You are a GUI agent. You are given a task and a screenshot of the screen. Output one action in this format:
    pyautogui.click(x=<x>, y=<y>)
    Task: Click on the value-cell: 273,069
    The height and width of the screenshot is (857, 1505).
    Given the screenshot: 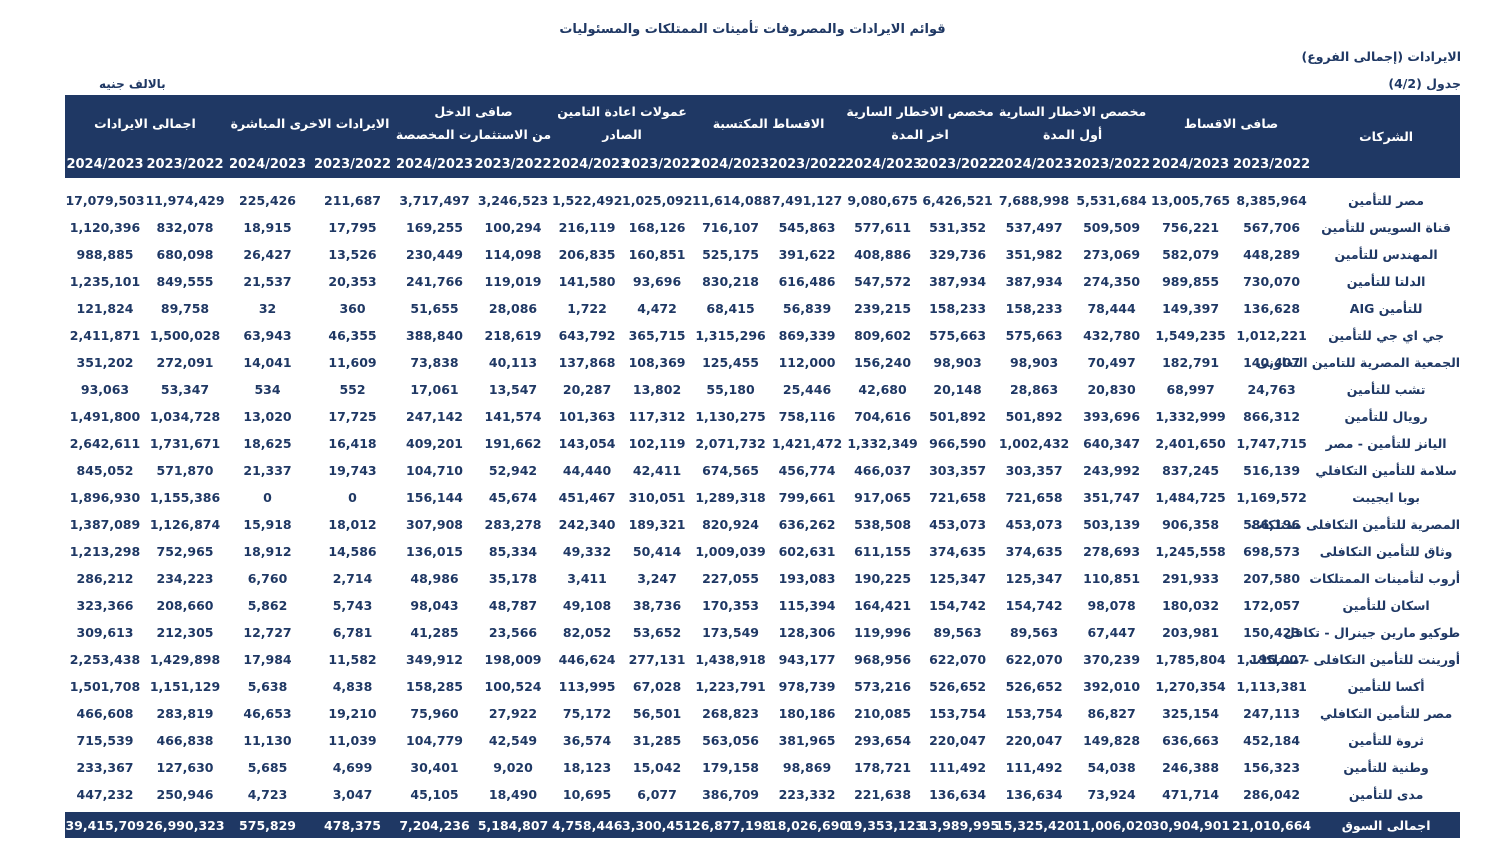 What is the action you would take?
    pyautogui.click(x=1112, y=254)
    